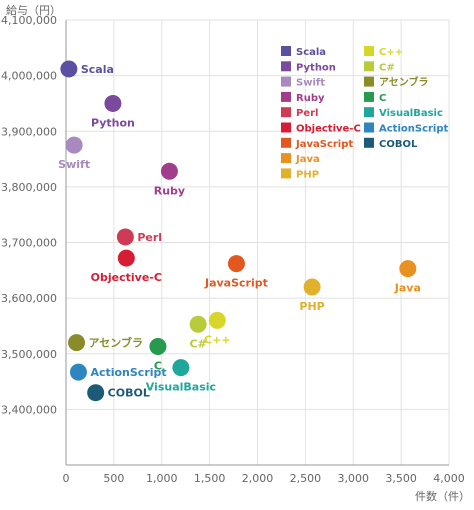  What do you see at coordinates (310, 83) in the screenshot?
I see `legend-label: Swift` at bounding box center [310, 83].